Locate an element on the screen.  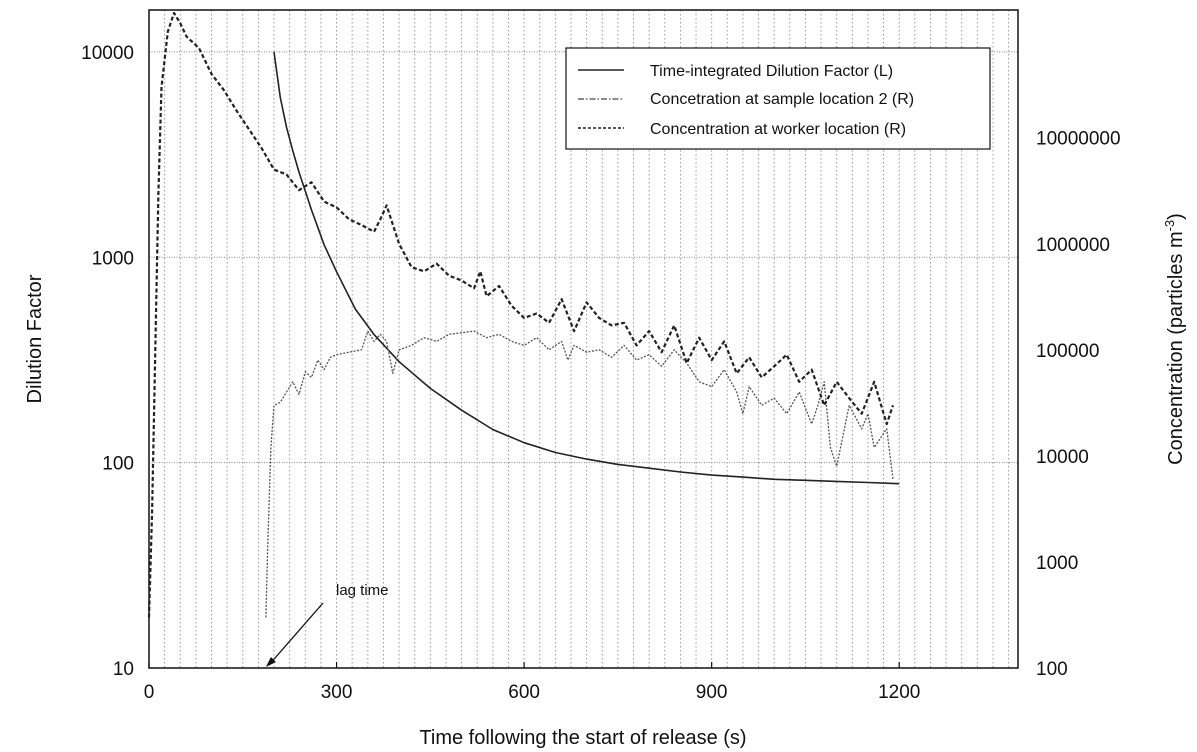
right-tick-label: 10000000 is located at coordinates (1078, 139).